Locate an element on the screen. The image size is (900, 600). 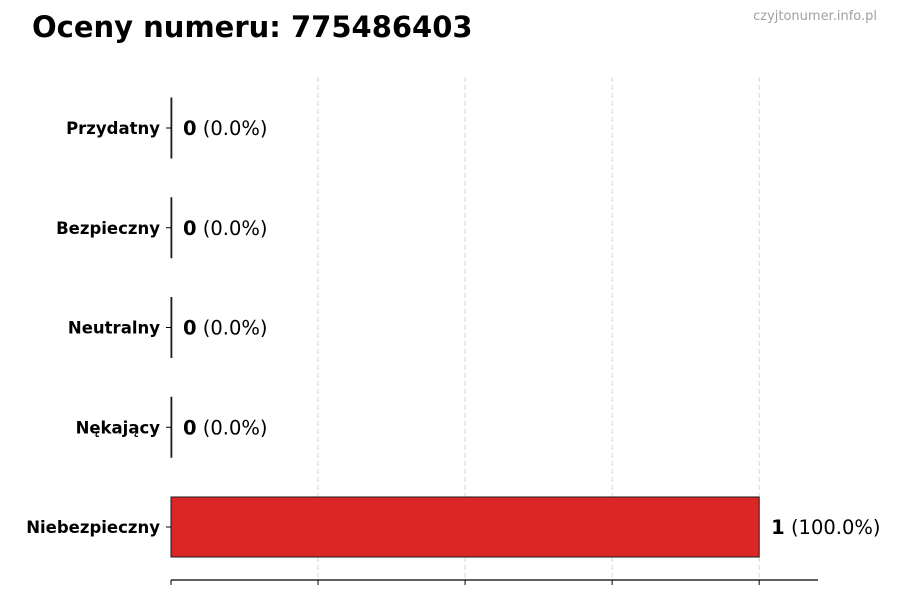
y-tick-label: Neutralny is located at coordinates (114, 328).